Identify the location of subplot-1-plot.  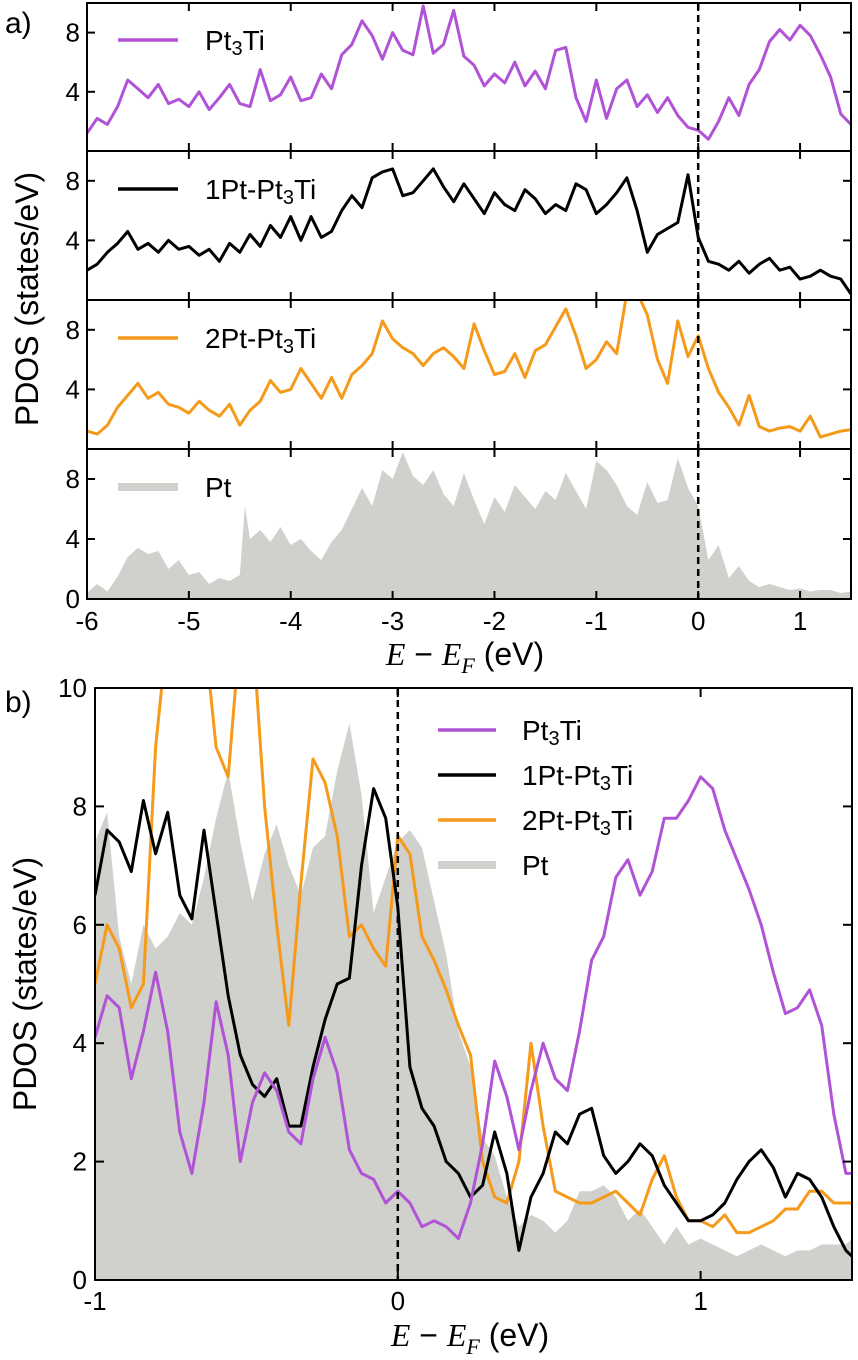
(469, 231).